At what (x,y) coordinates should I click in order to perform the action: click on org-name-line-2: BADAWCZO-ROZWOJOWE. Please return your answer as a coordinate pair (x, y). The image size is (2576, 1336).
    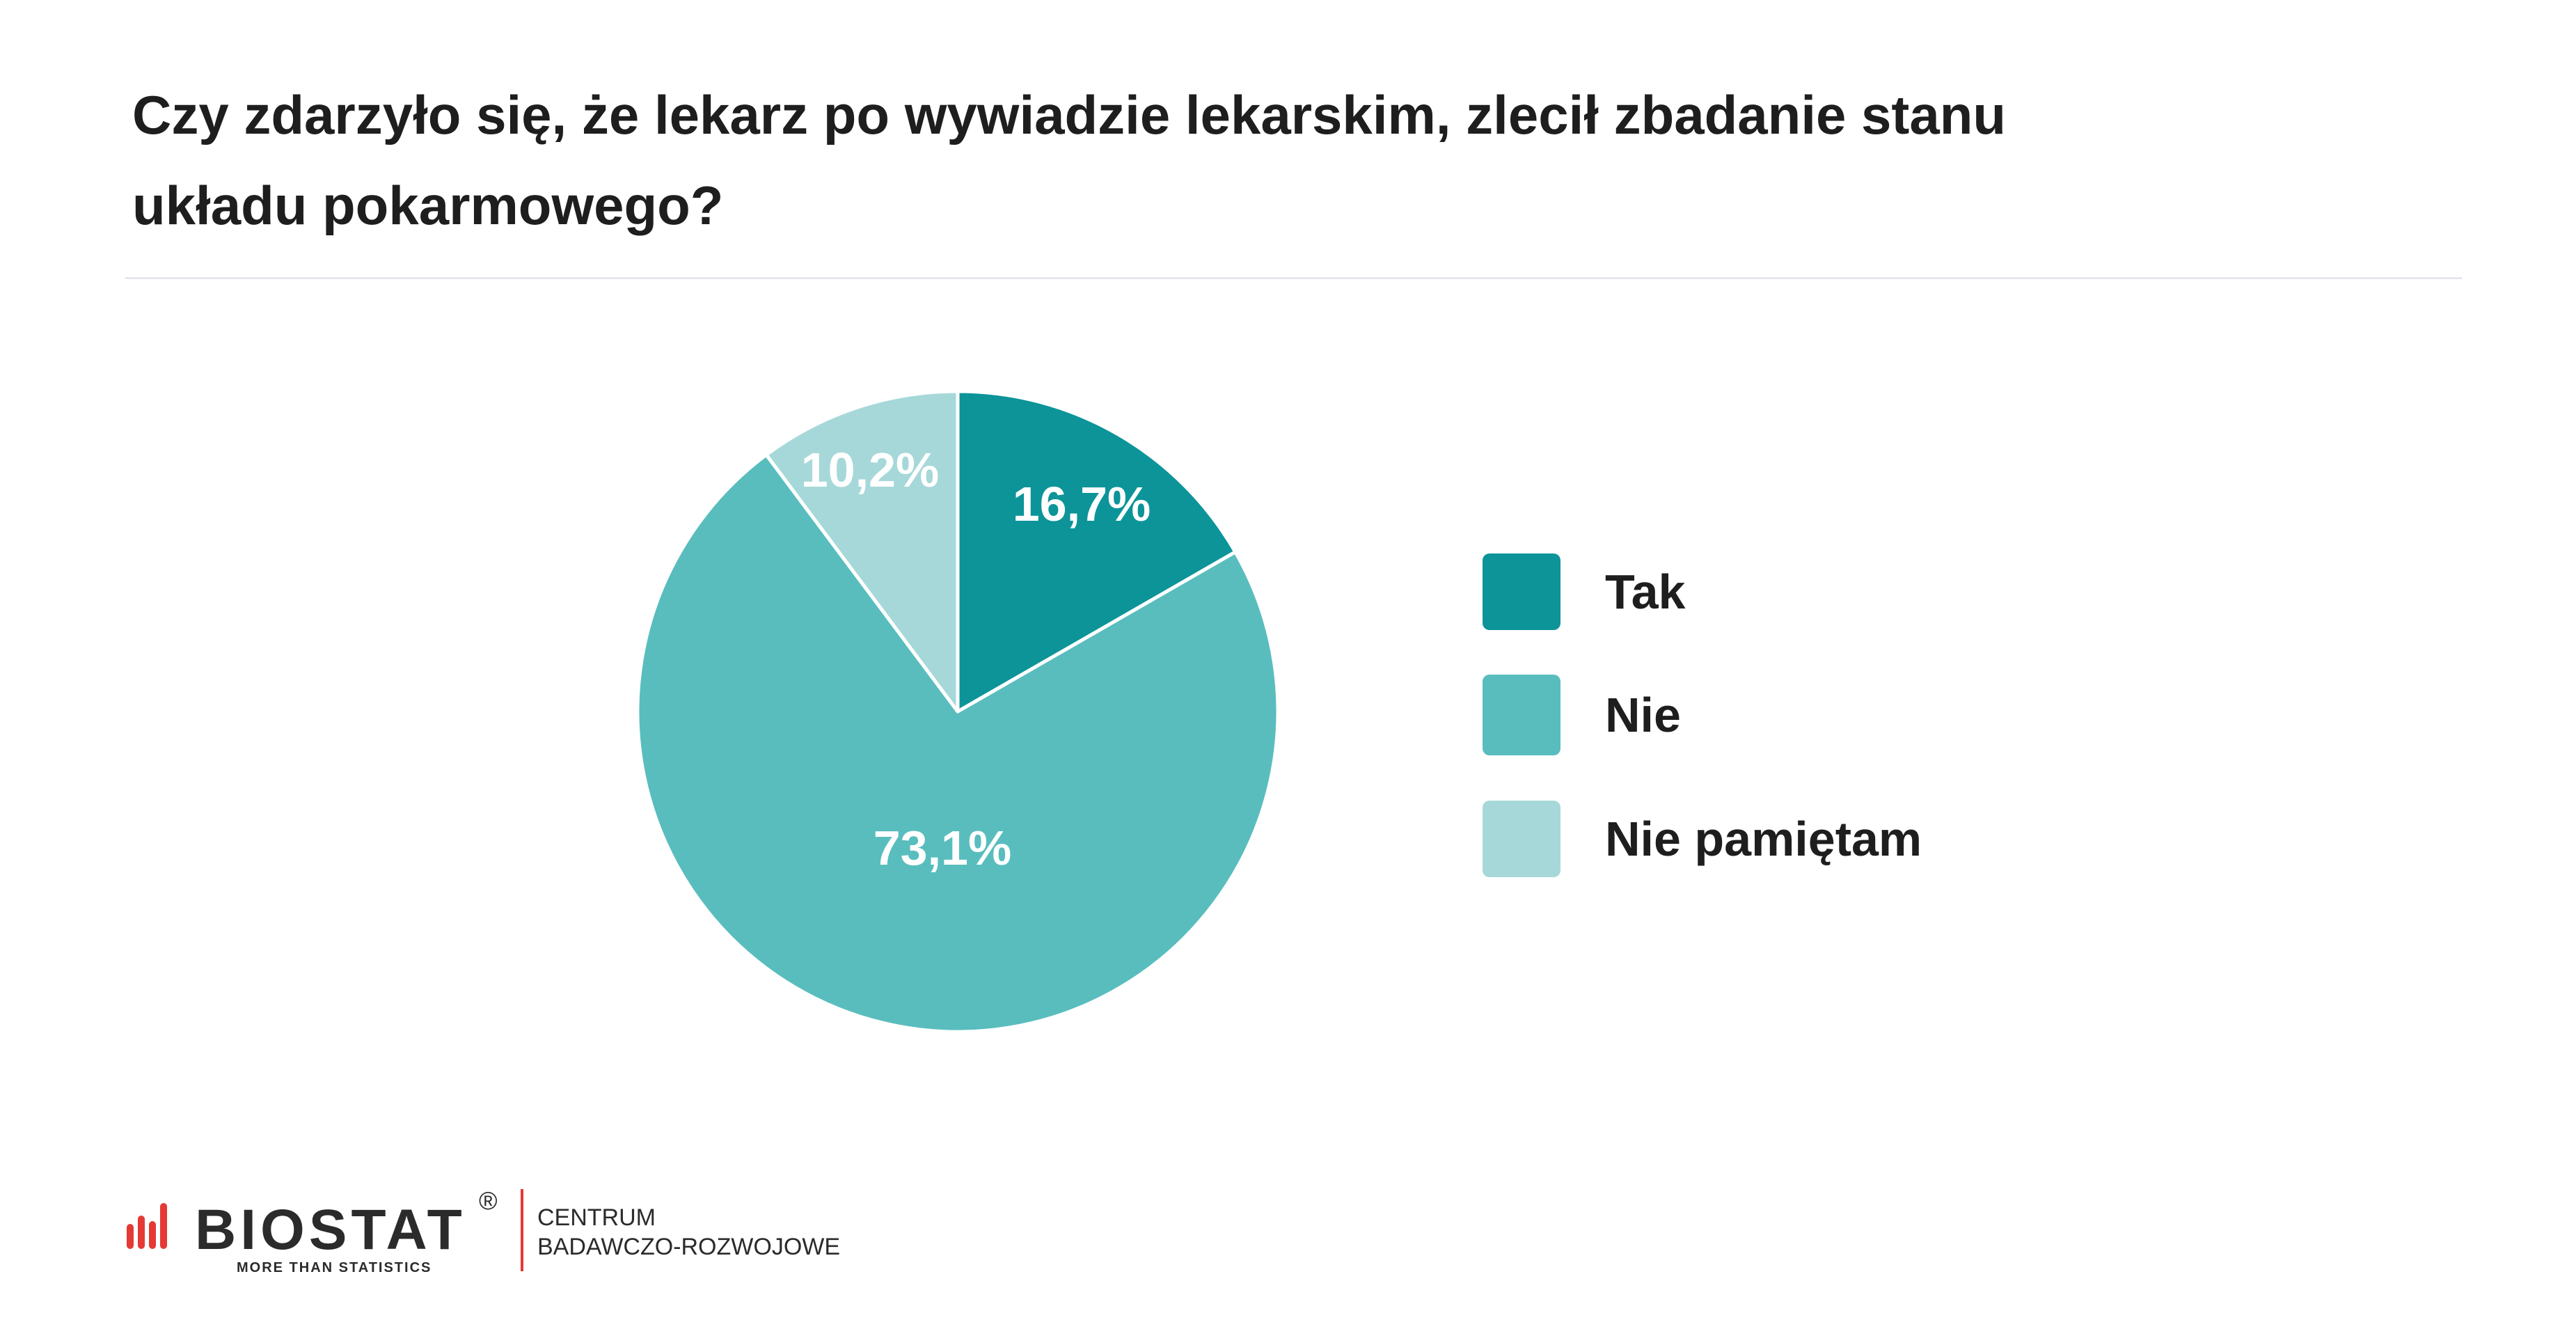
    Looking at the image, I should click on (689, 1247).